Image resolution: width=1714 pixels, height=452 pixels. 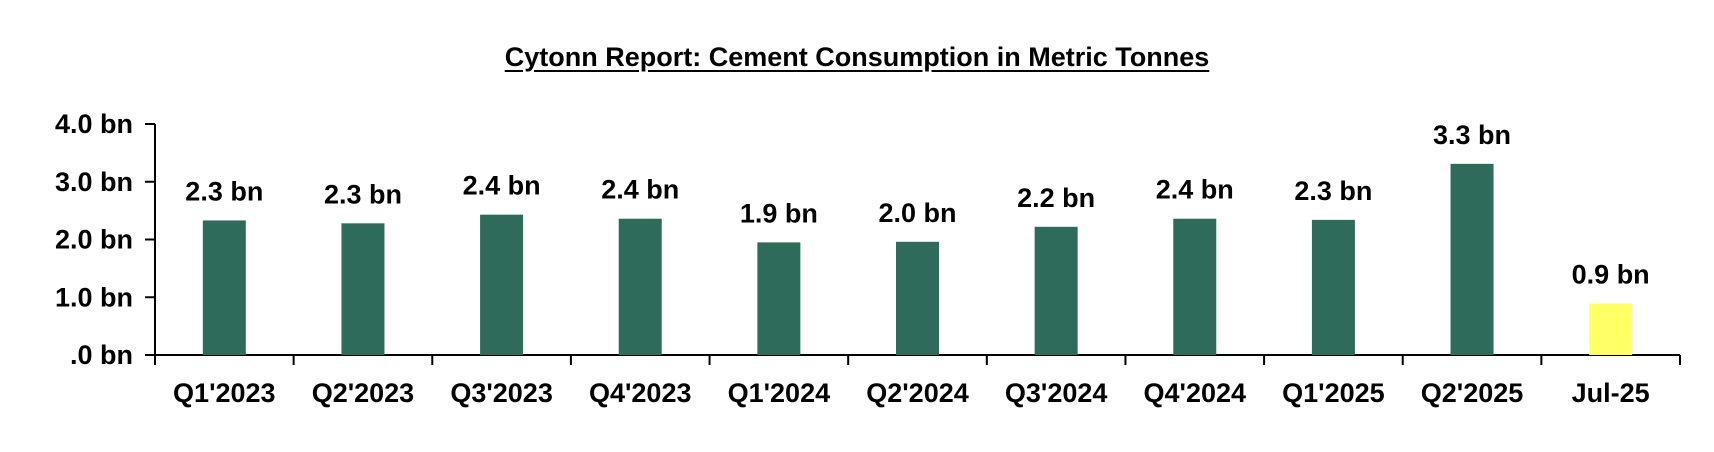 I want to click on data-label: 1.9 bn, so click(x=779, y=213).